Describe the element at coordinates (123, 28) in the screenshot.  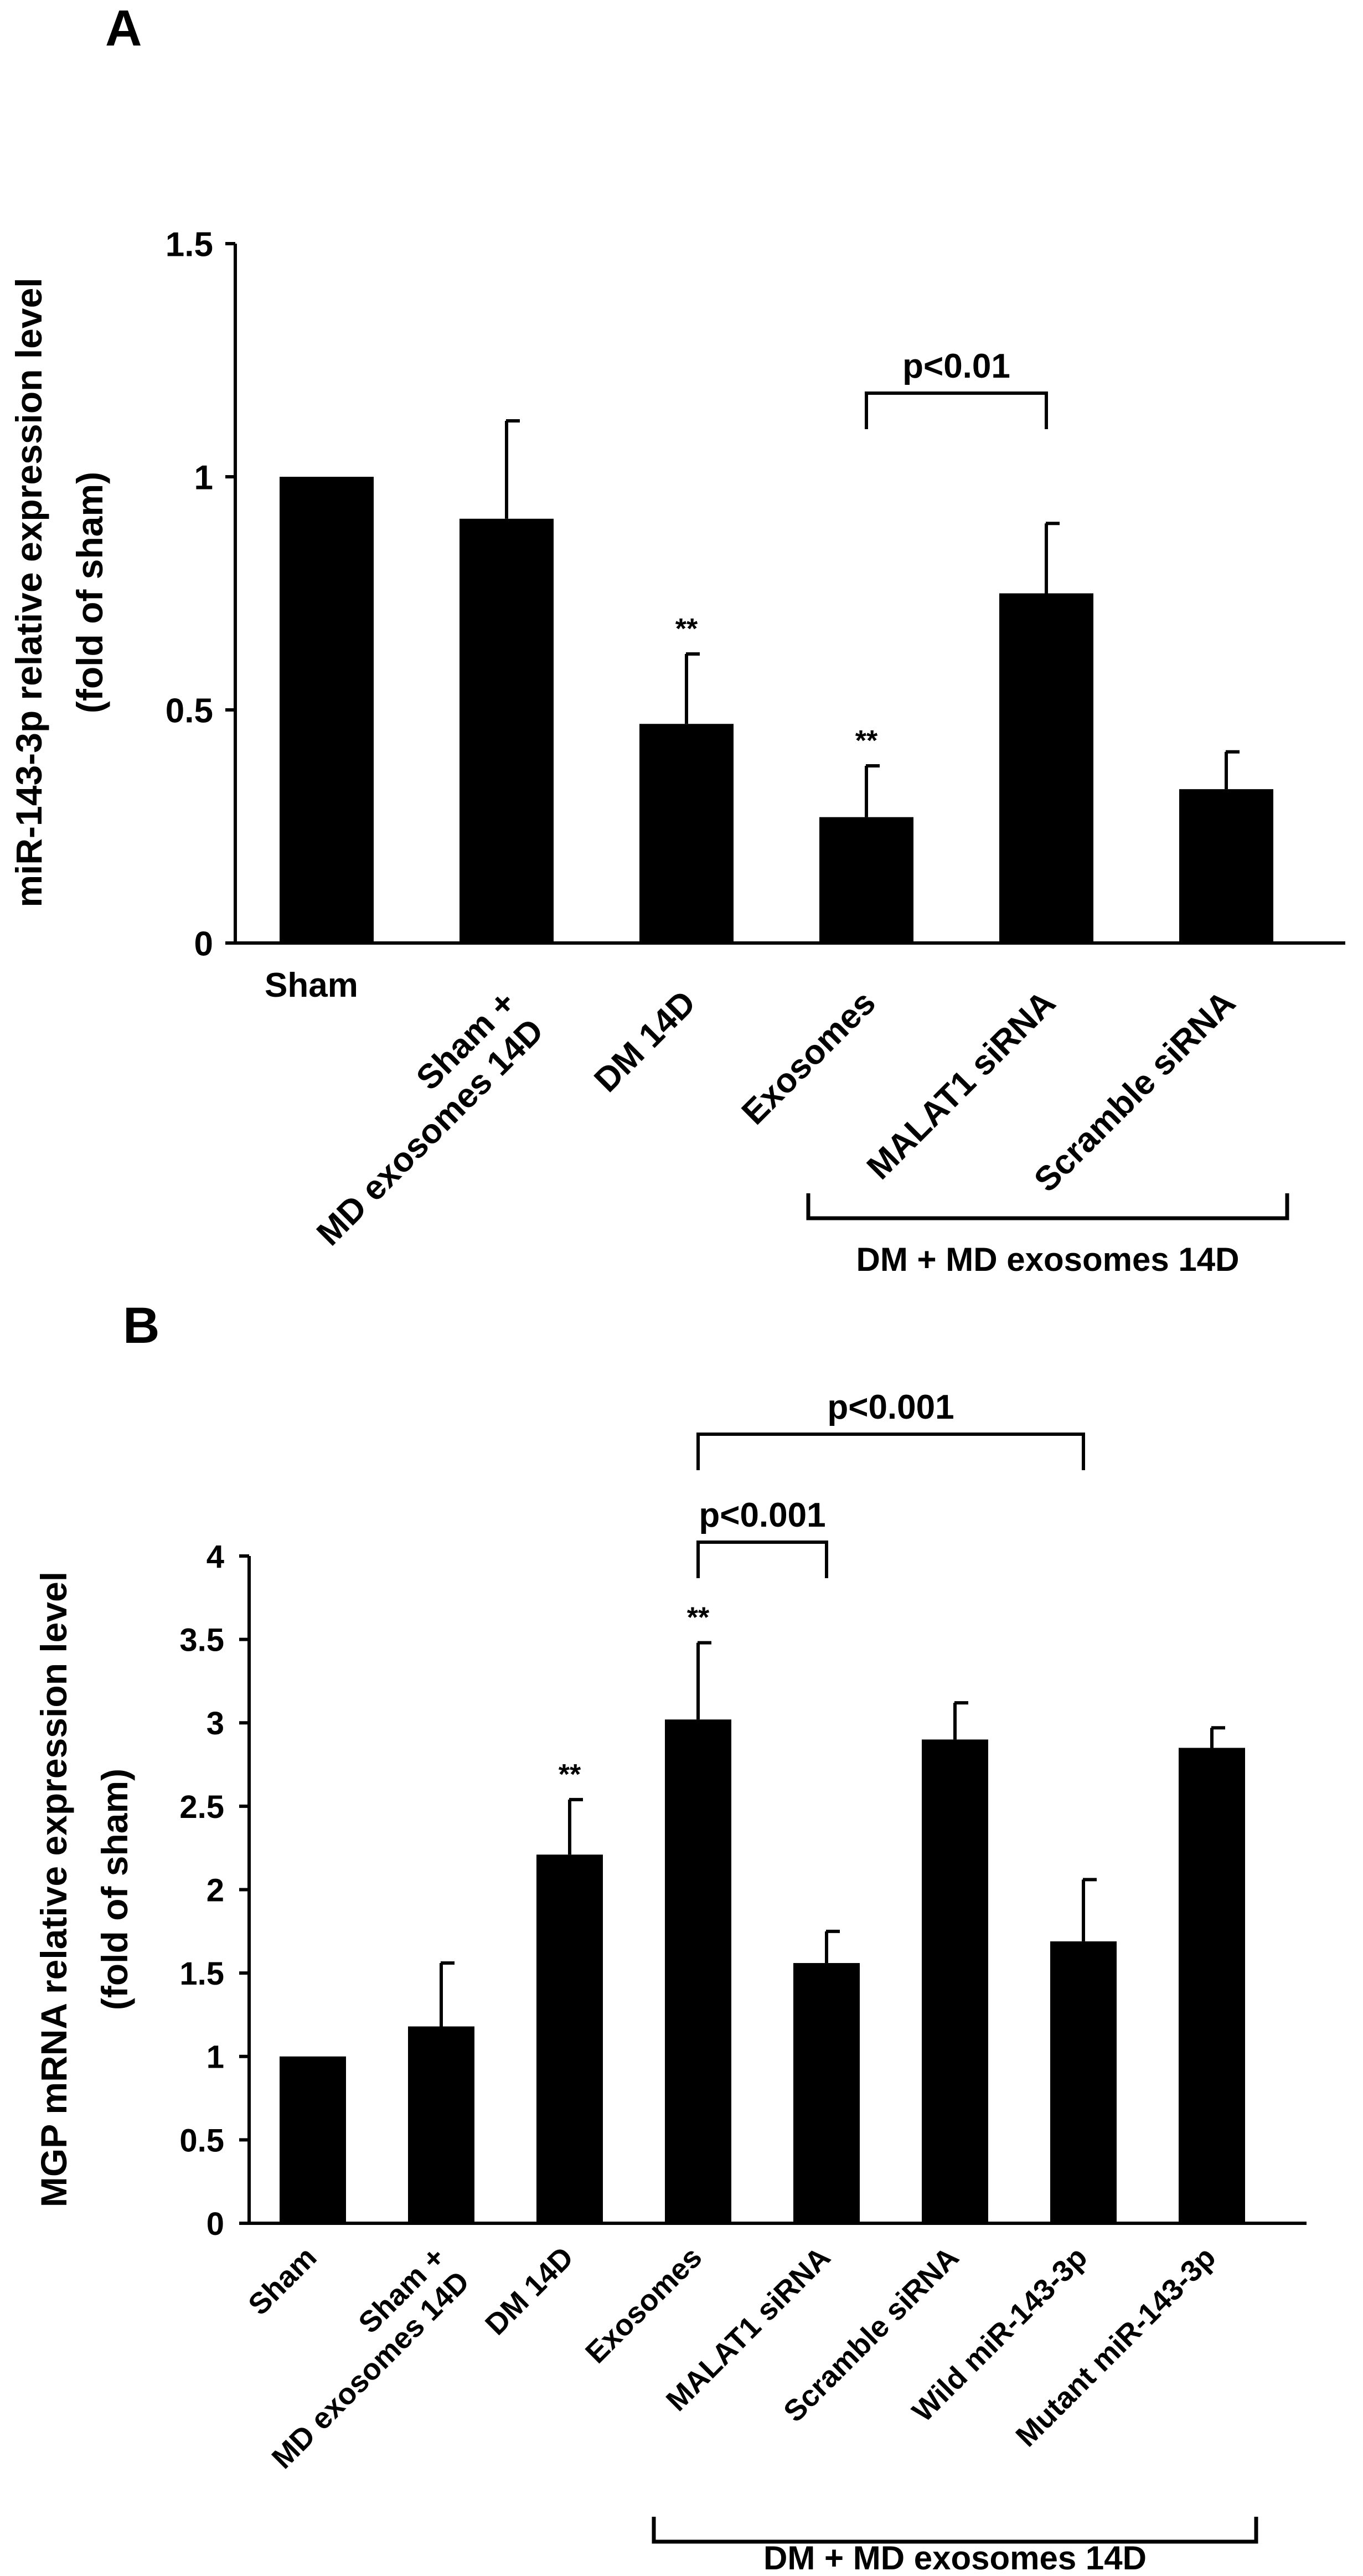
I see `panel-a-label: A` at that location.